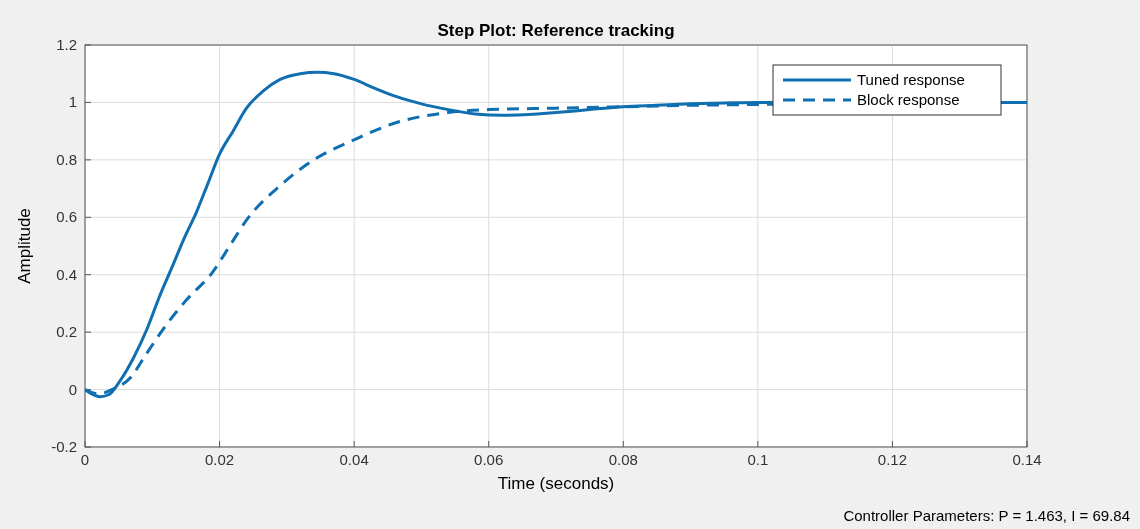  Describe the element at coordinates (556, 30) in the screenshot. I see `chart-title: Step Plot: Reference tracking` at that location.